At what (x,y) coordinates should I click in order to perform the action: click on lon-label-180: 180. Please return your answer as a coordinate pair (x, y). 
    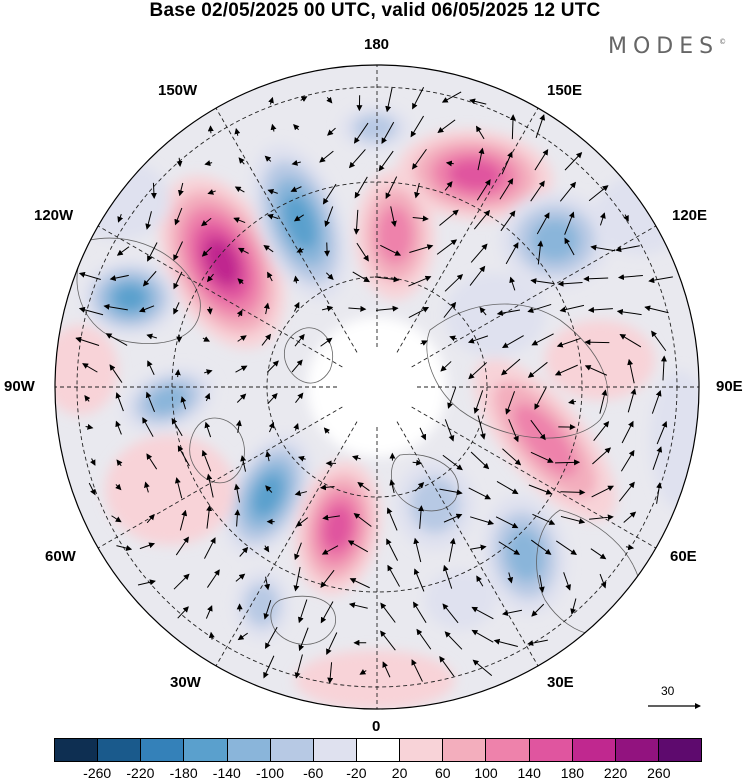
    Looking at the image, I should click on (377, 44).